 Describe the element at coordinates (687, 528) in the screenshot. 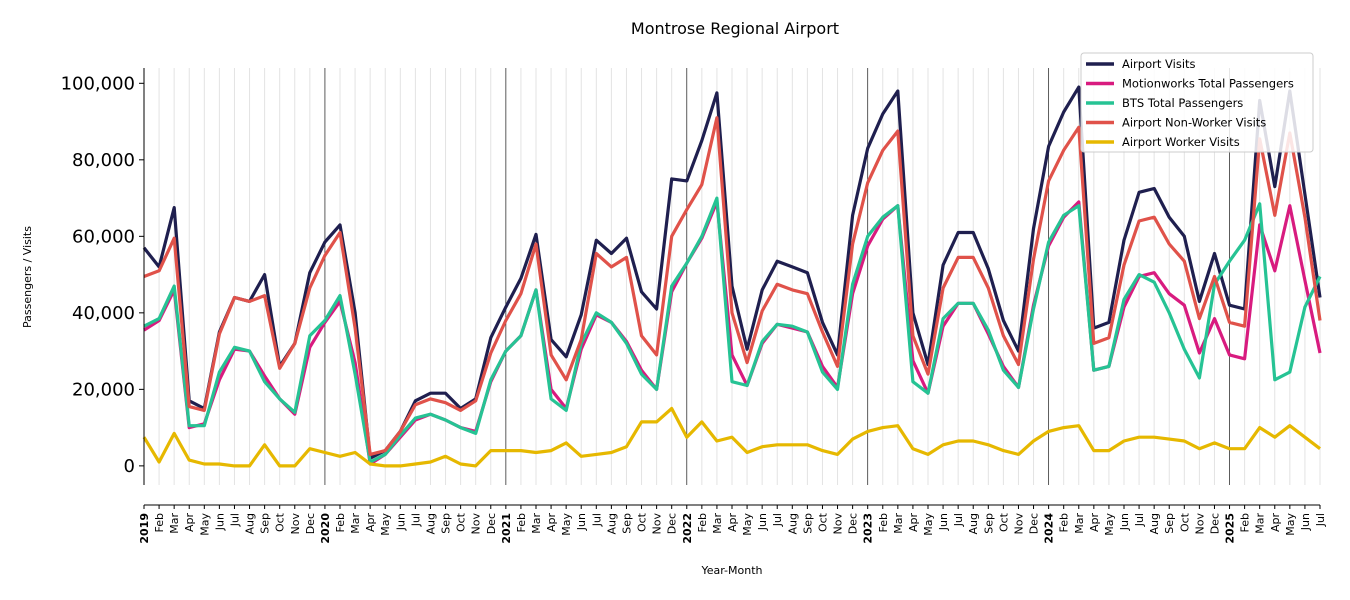

I see `x-tick-label: 2022` at that location.